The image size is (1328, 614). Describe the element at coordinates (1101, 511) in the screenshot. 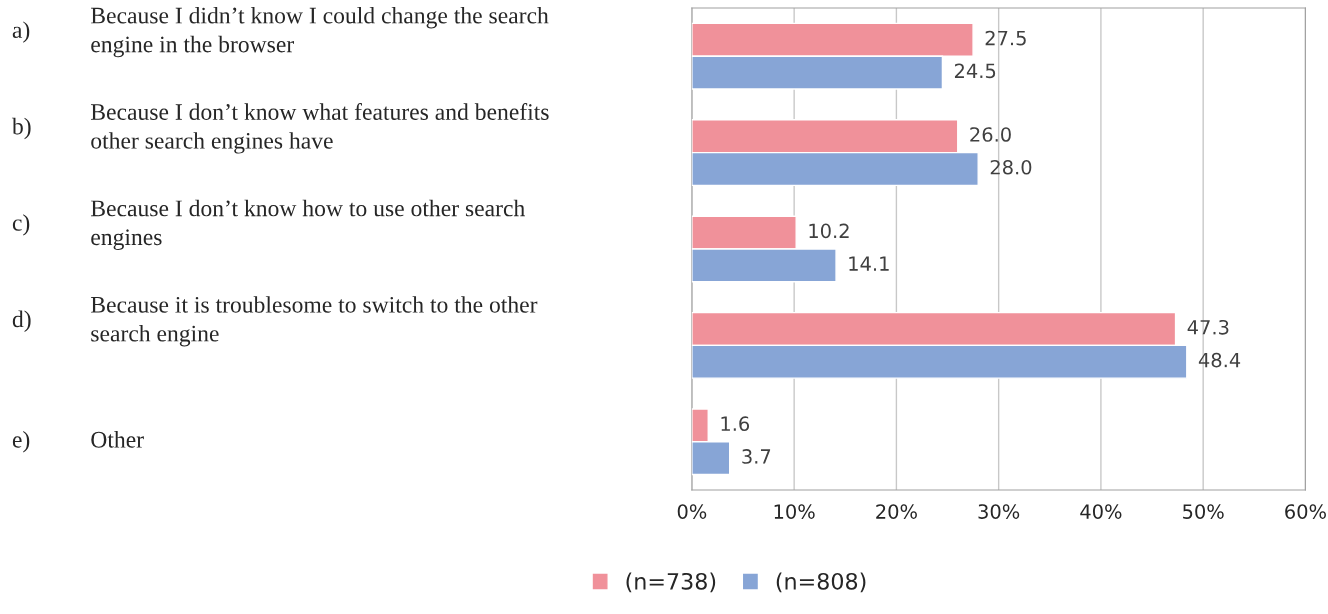

I see `x-tick-label: 40%` at that location.